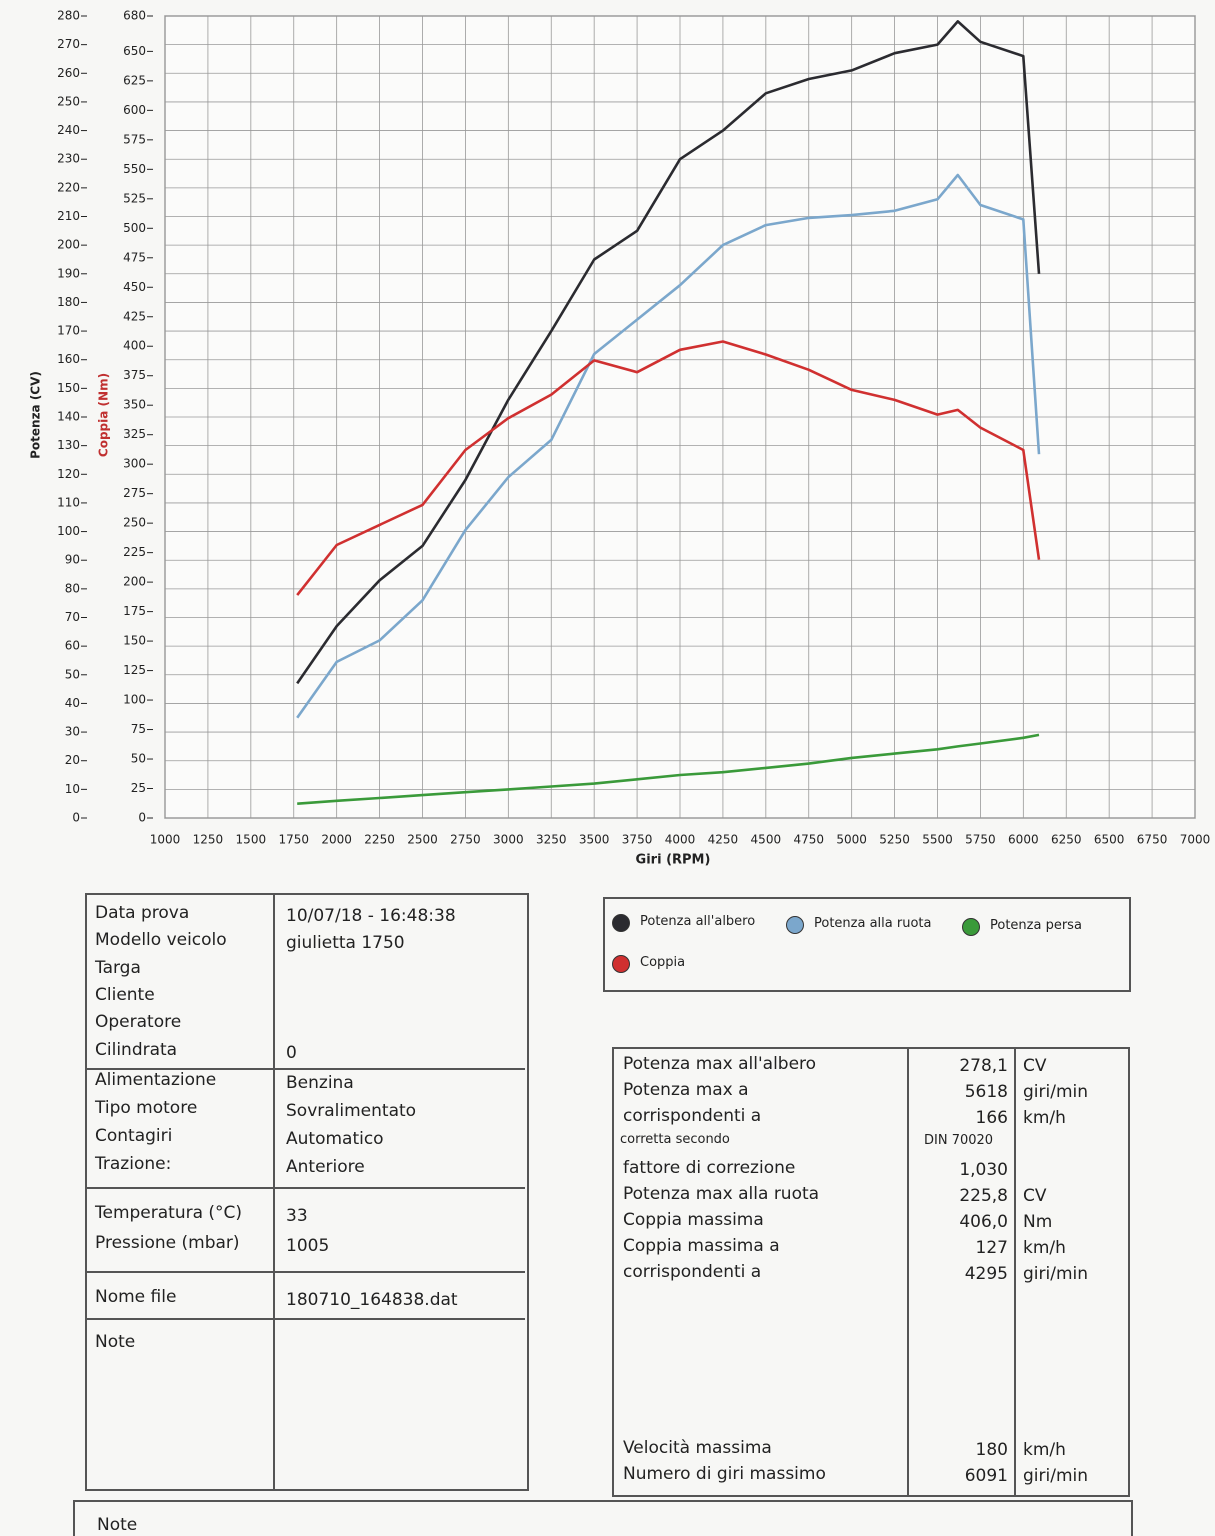 Image resolution: width=1215 pixels, height=1536 pixels. Describe the element at coordinates (991, 1248) in the screenshot. I see `result-value: 127` at that location.